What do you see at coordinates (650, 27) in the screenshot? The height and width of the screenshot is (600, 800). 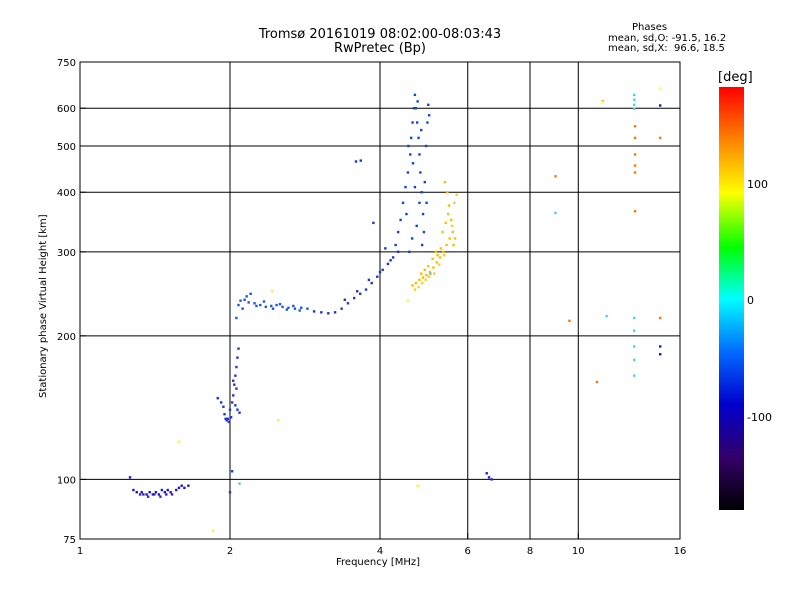 I see `stats-heading: Phases` at bounding box center [650, 27].